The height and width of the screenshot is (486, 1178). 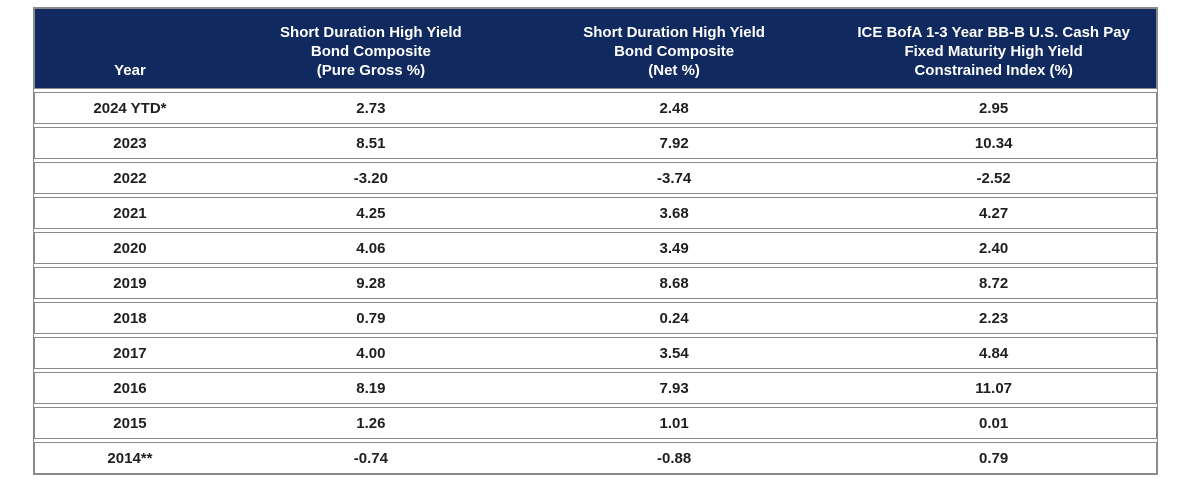 I want to click on index-cell: 2.23, so click(x=994, y=318).